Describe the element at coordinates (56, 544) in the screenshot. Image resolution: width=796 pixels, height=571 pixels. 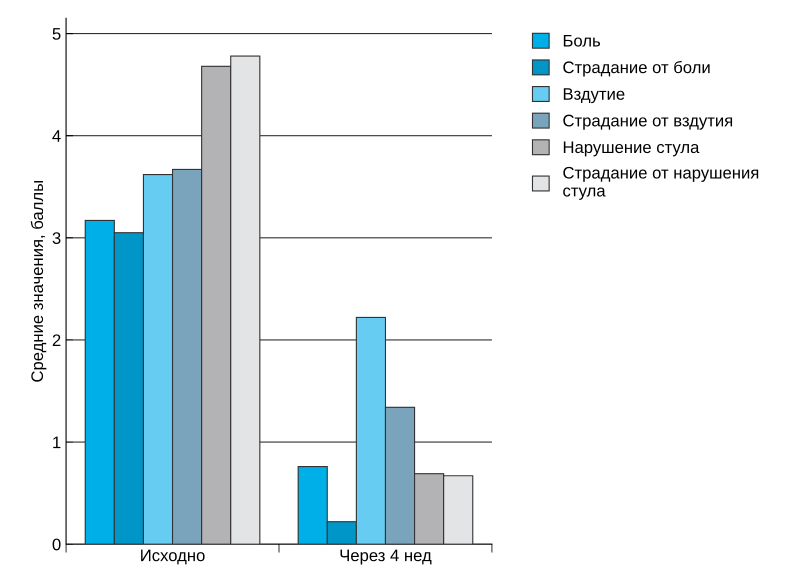
I see `y-tick-label: 0` at that location.